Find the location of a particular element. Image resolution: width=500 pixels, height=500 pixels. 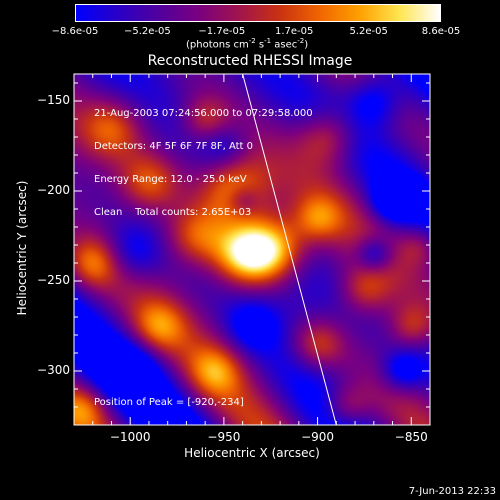

y-tick-label: −150 is located at coordinates (53, 100).